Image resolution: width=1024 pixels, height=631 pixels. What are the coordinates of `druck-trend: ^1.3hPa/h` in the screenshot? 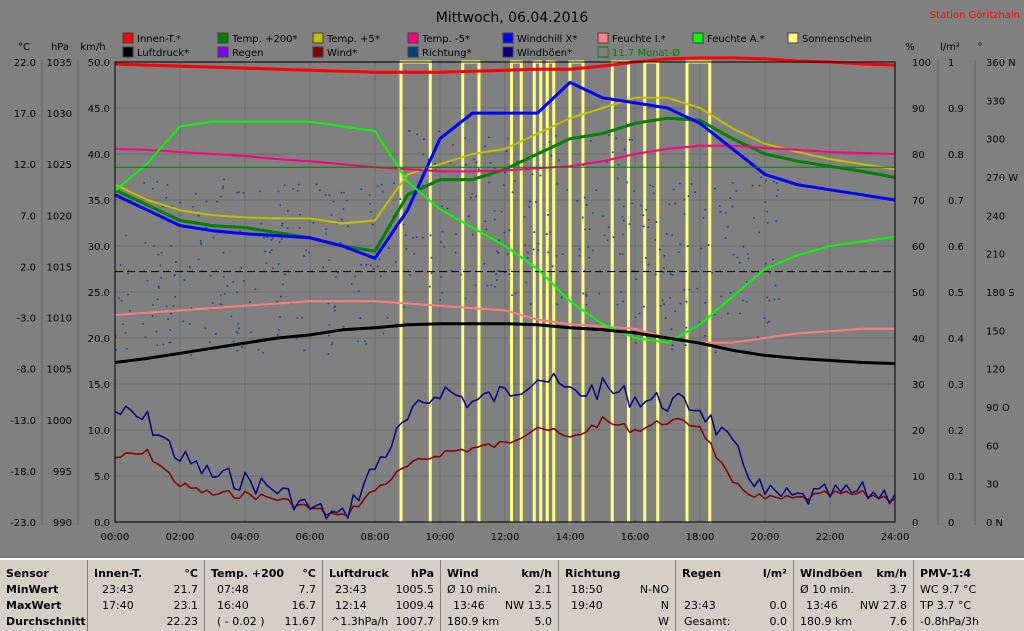 It's located at (360, 621).